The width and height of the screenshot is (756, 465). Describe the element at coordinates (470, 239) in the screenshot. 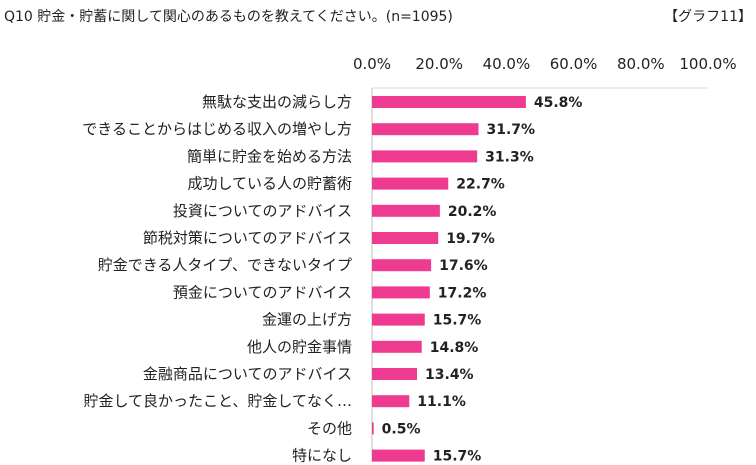

I see `data-label: 19.7%` at that location.